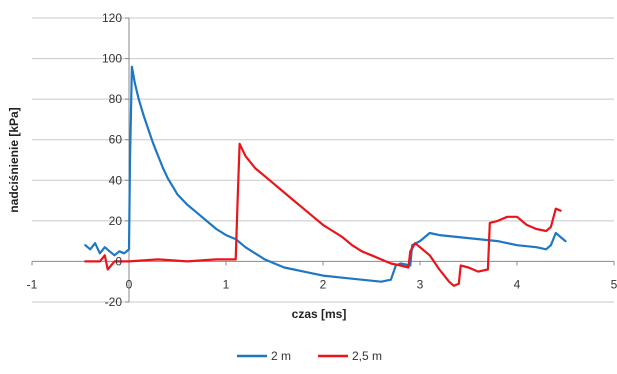 This screenshot has height=374, width=617. I want to click on x-tick-label: 0, so click(129, 284).